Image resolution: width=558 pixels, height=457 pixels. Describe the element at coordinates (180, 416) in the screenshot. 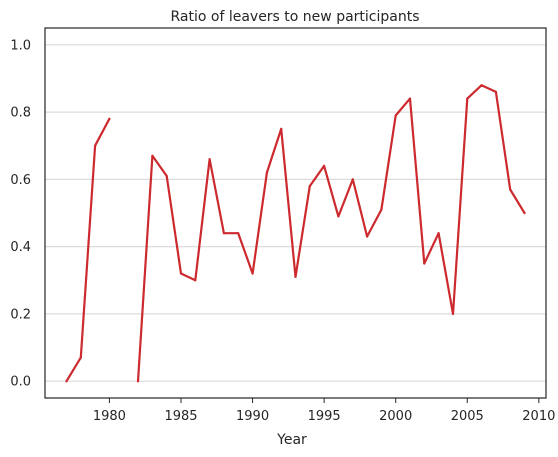

I see `x-tick-label: 1985` at that location.